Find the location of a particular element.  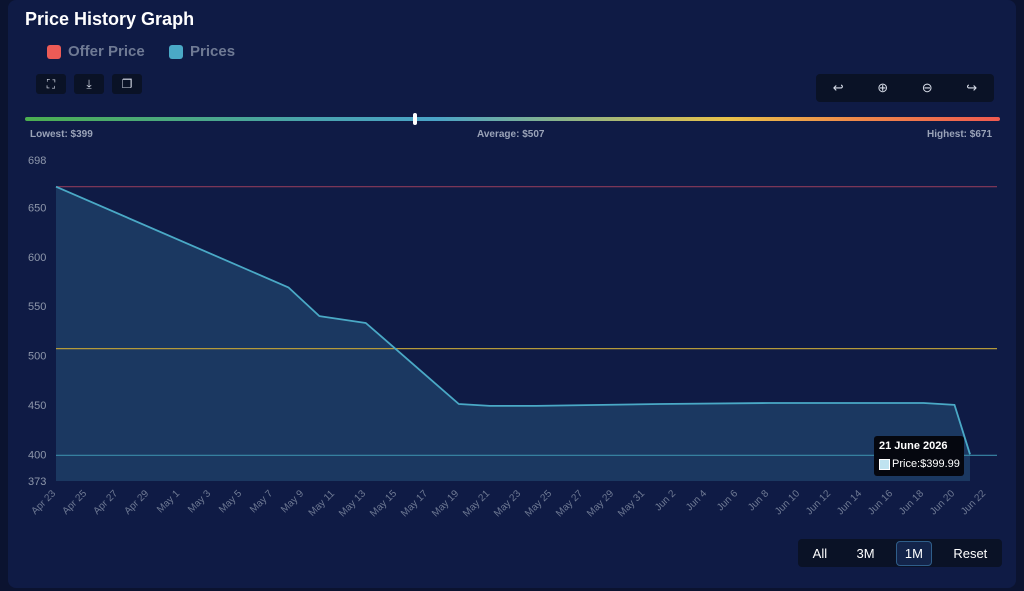

x-tick-label: May 5 is located at coordinates (230, 501).